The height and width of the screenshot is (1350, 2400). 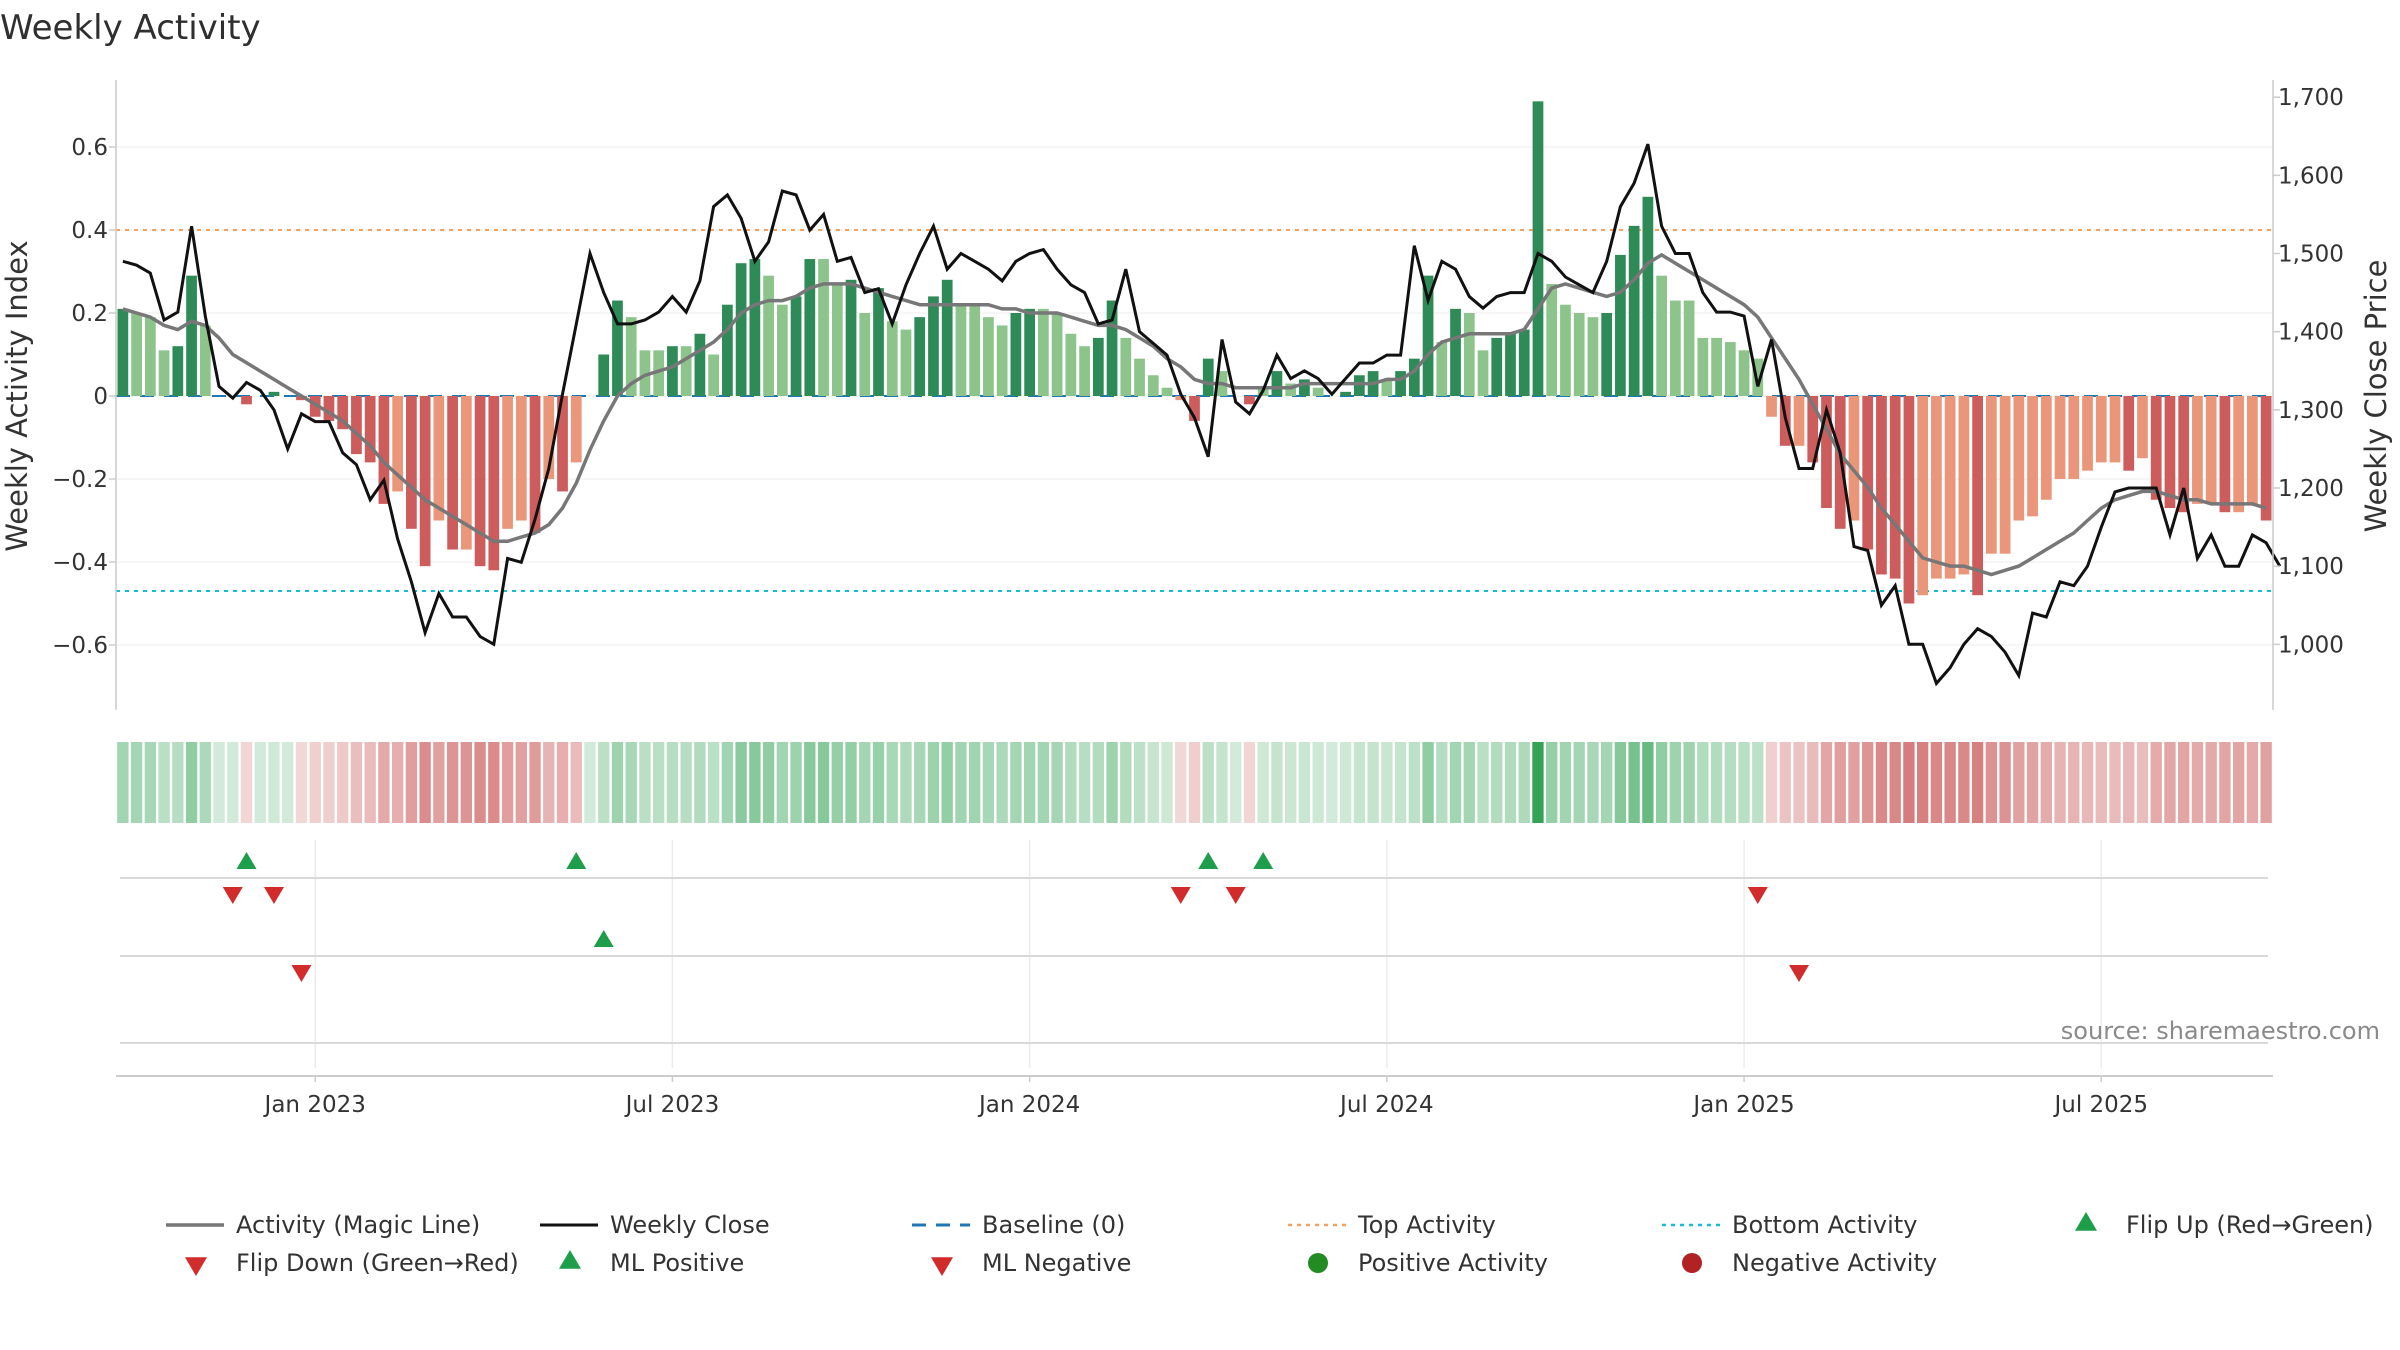 I want to click on y-left-tick-label: −0.4, so click(x=80, y=563).